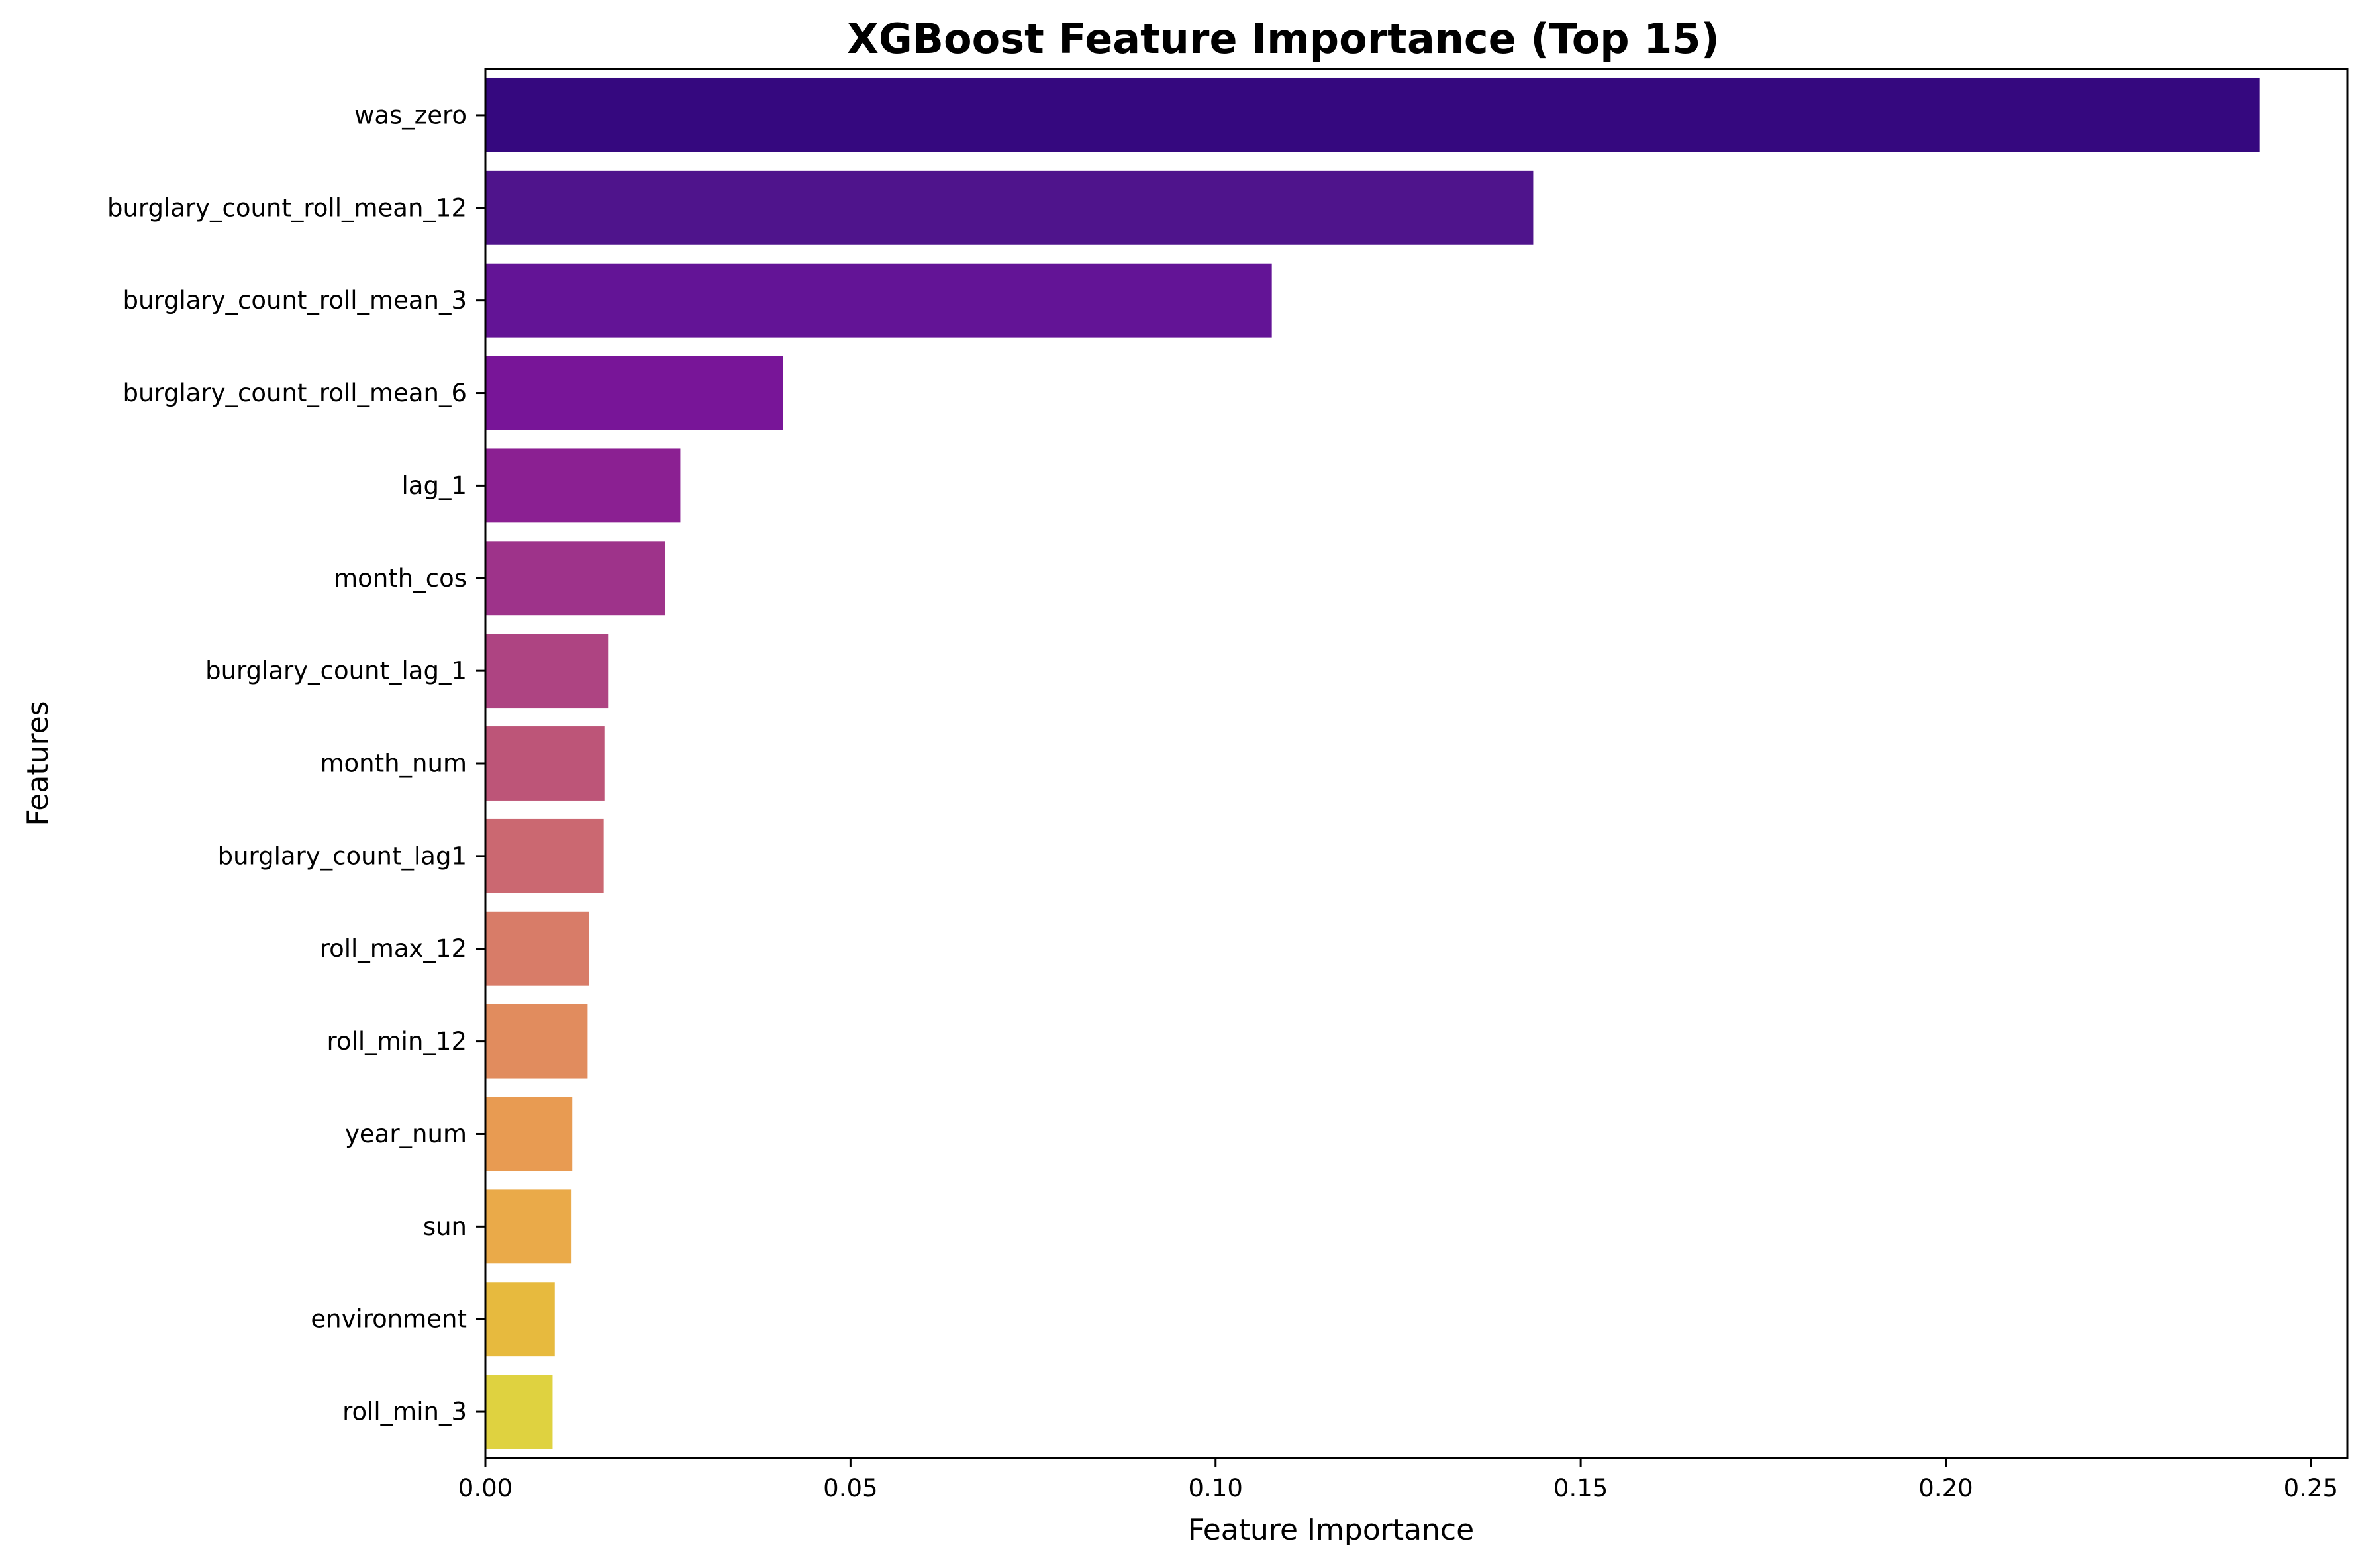 The image size is (2358, 1568). I want to click on y-tick-label: burglary_count_roll_mean_12, so click(287, 207).